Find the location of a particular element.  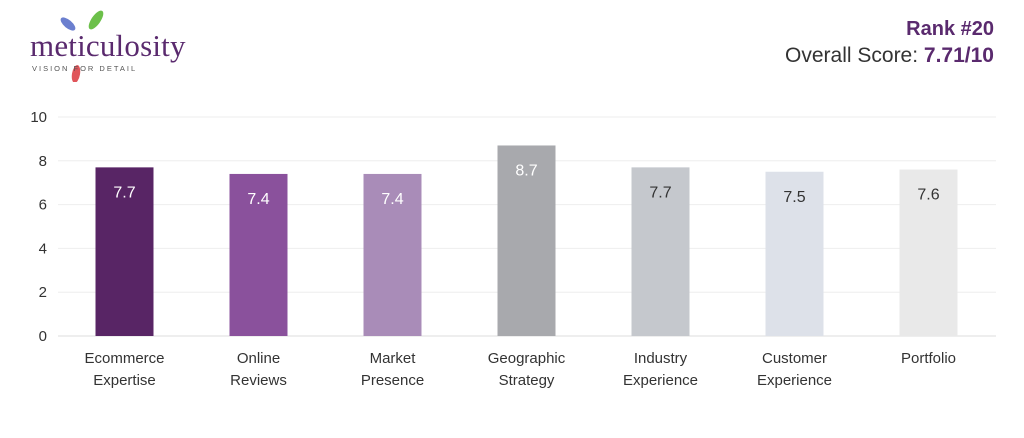

y-tick-label: 6 is located at coordinates (43, 205).